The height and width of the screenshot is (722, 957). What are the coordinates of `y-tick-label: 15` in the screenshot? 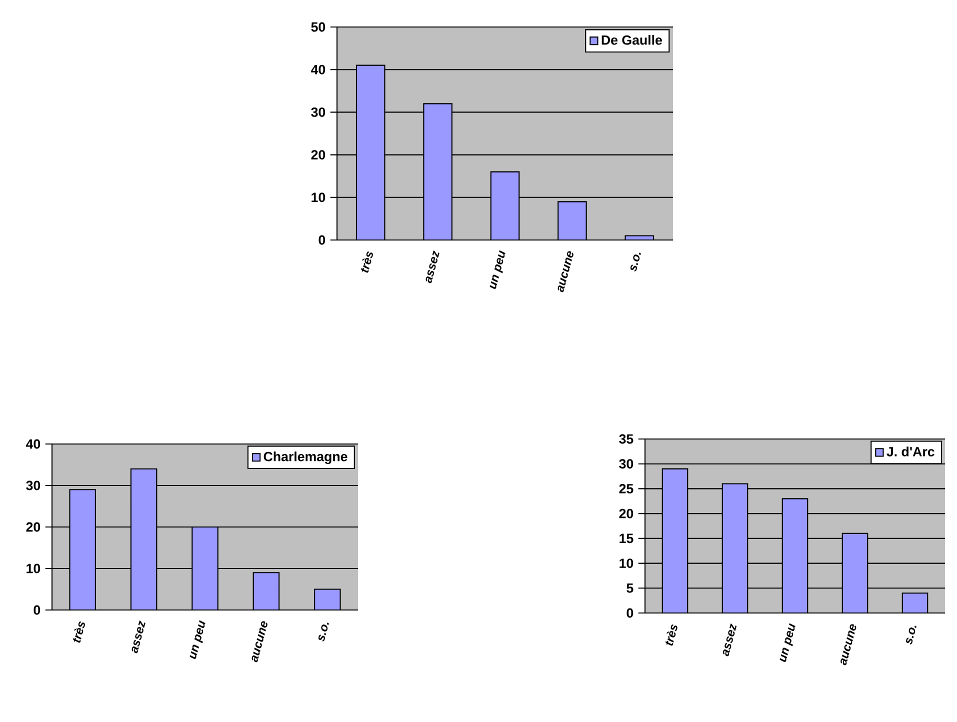 It's located at (627, 539).